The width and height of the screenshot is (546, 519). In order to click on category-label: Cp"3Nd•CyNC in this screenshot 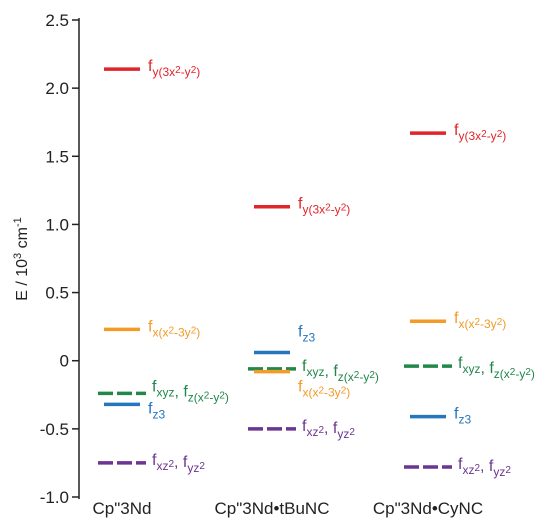, I will do `click(428, 508)`.